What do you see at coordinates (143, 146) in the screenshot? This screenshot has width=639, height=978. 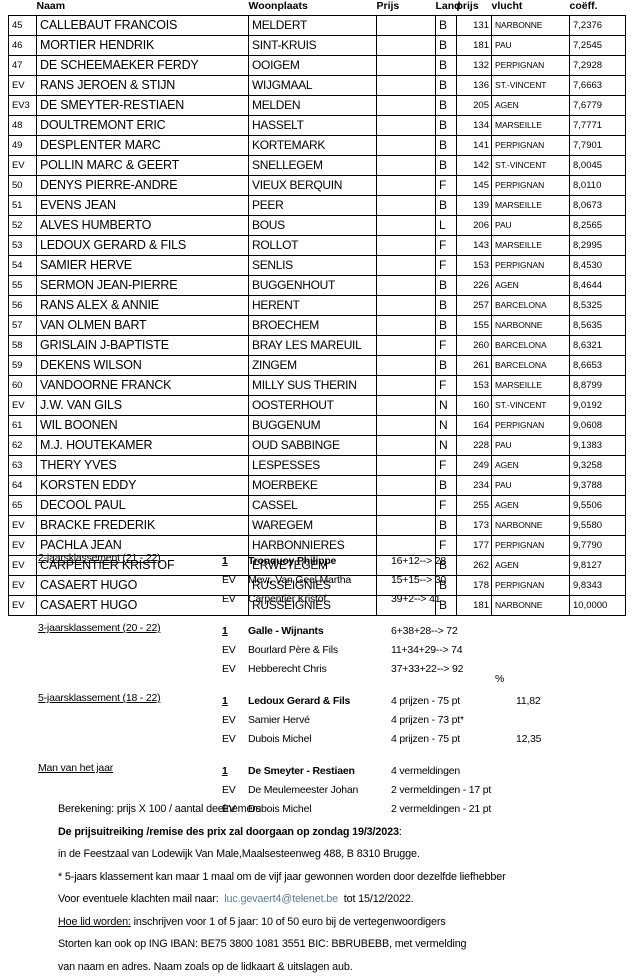 I see `row-naam: DESPLENTER MARC` at bounding box center [143, 146].